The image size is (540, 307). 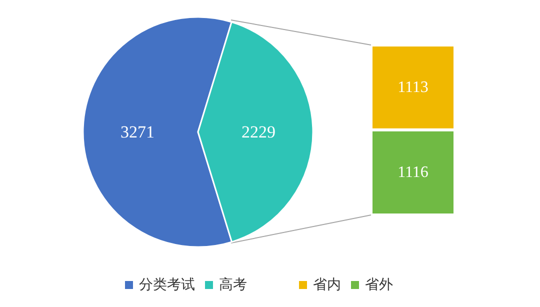 I want to click on data-label: 1113, so click(x=413, y=87).